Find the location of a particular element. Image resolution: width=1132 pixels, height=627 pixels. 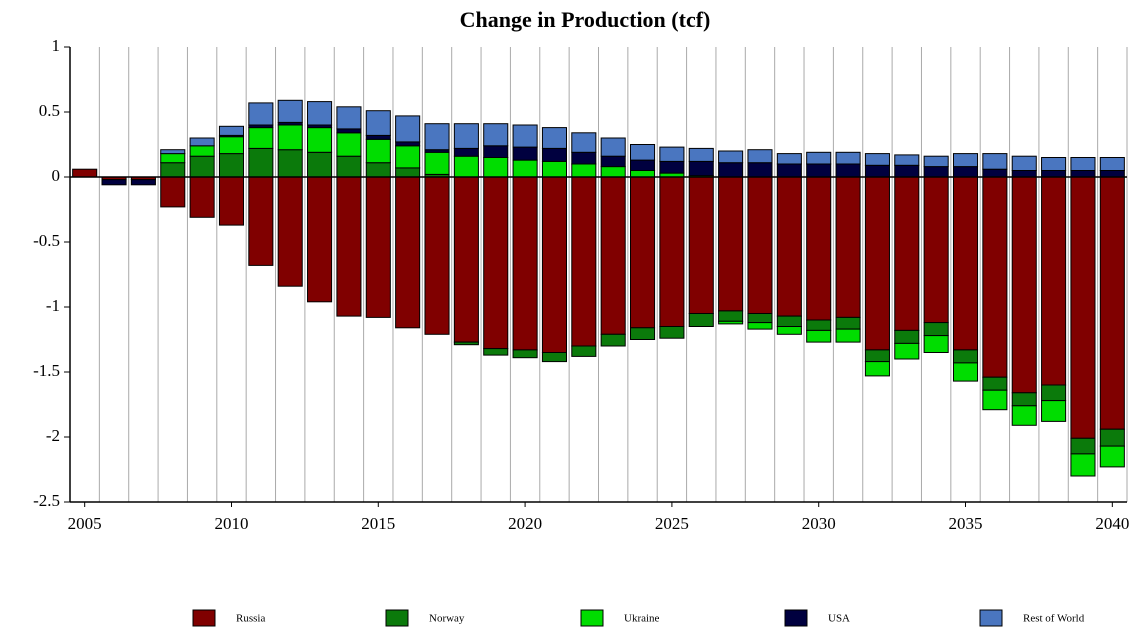

x-tick-label: 2020 is located at coordinates (525, 523).